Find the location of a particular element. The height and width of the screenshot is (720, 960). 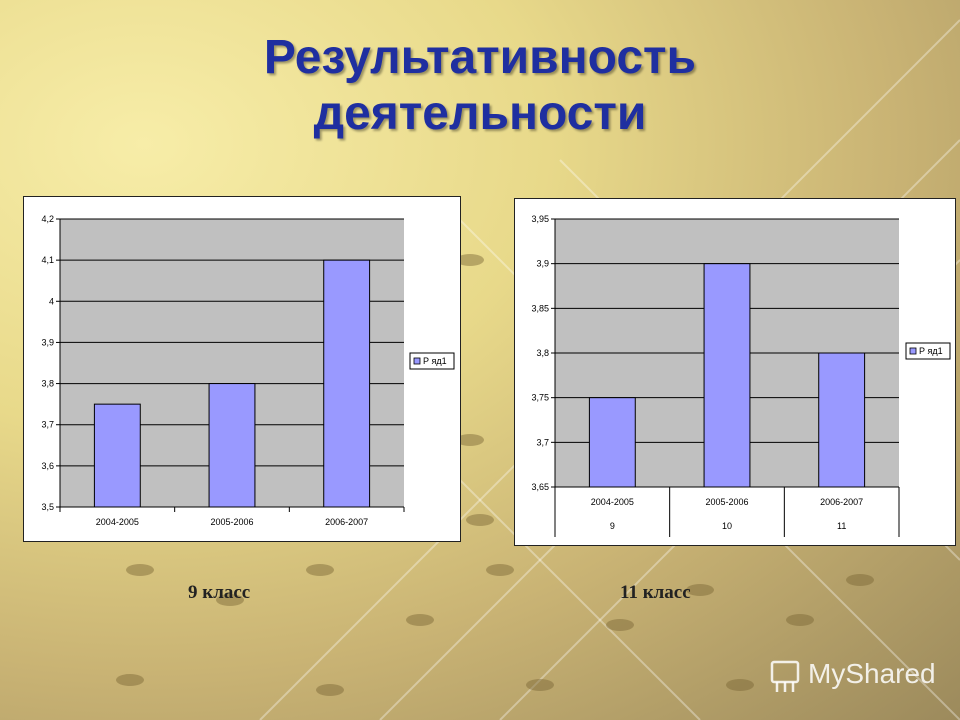

y-tick-label: 3,6 is located at coordinates (47, 466).